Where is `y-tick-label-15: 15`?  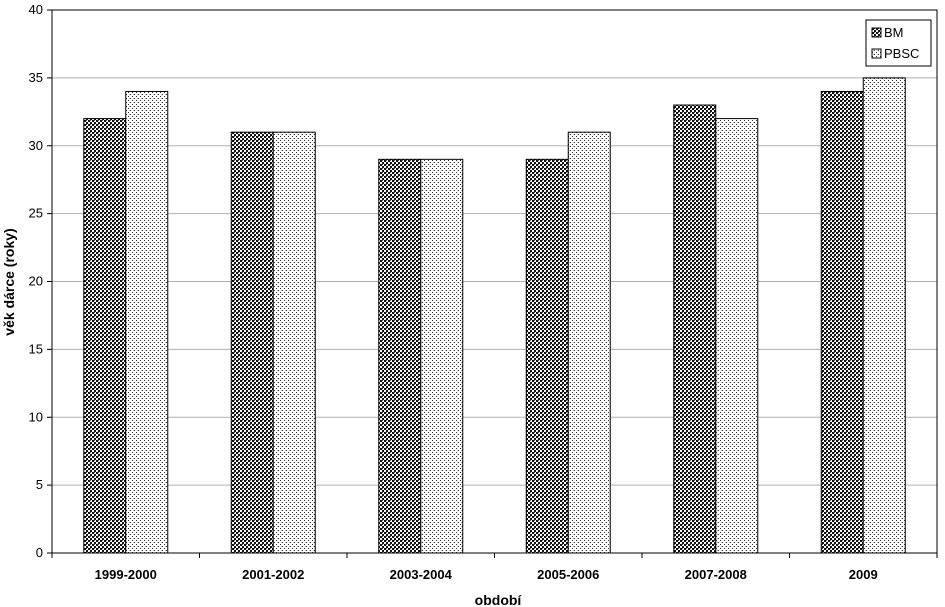 y-tick-label-15: 15 is located at coordinates (36, 348).